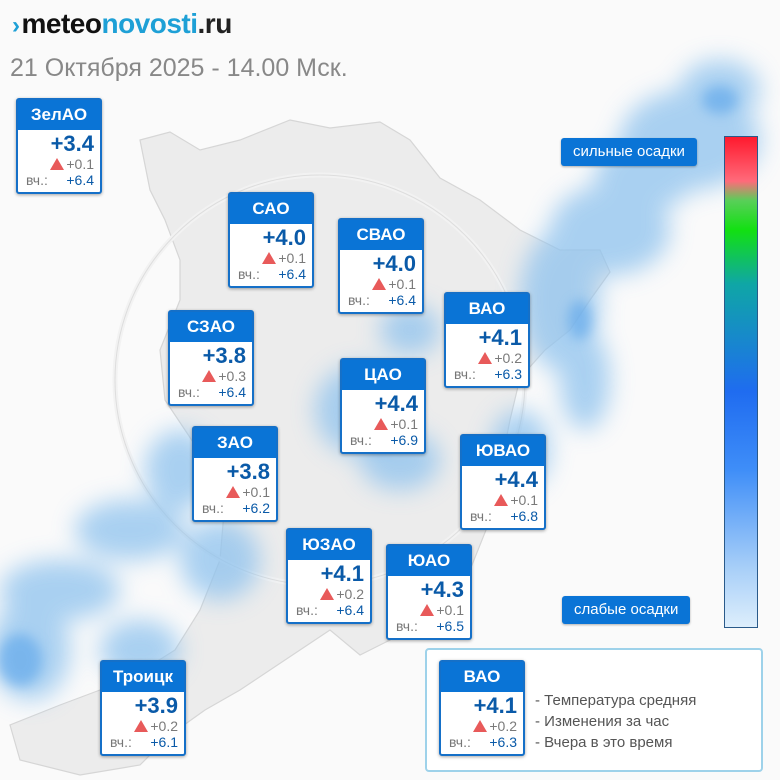 This screenshot has width=780, height=780. I want to click on district-card-szao: СЗАО +3.8 +0.3 вч.: +6.4, so click(211, 358).